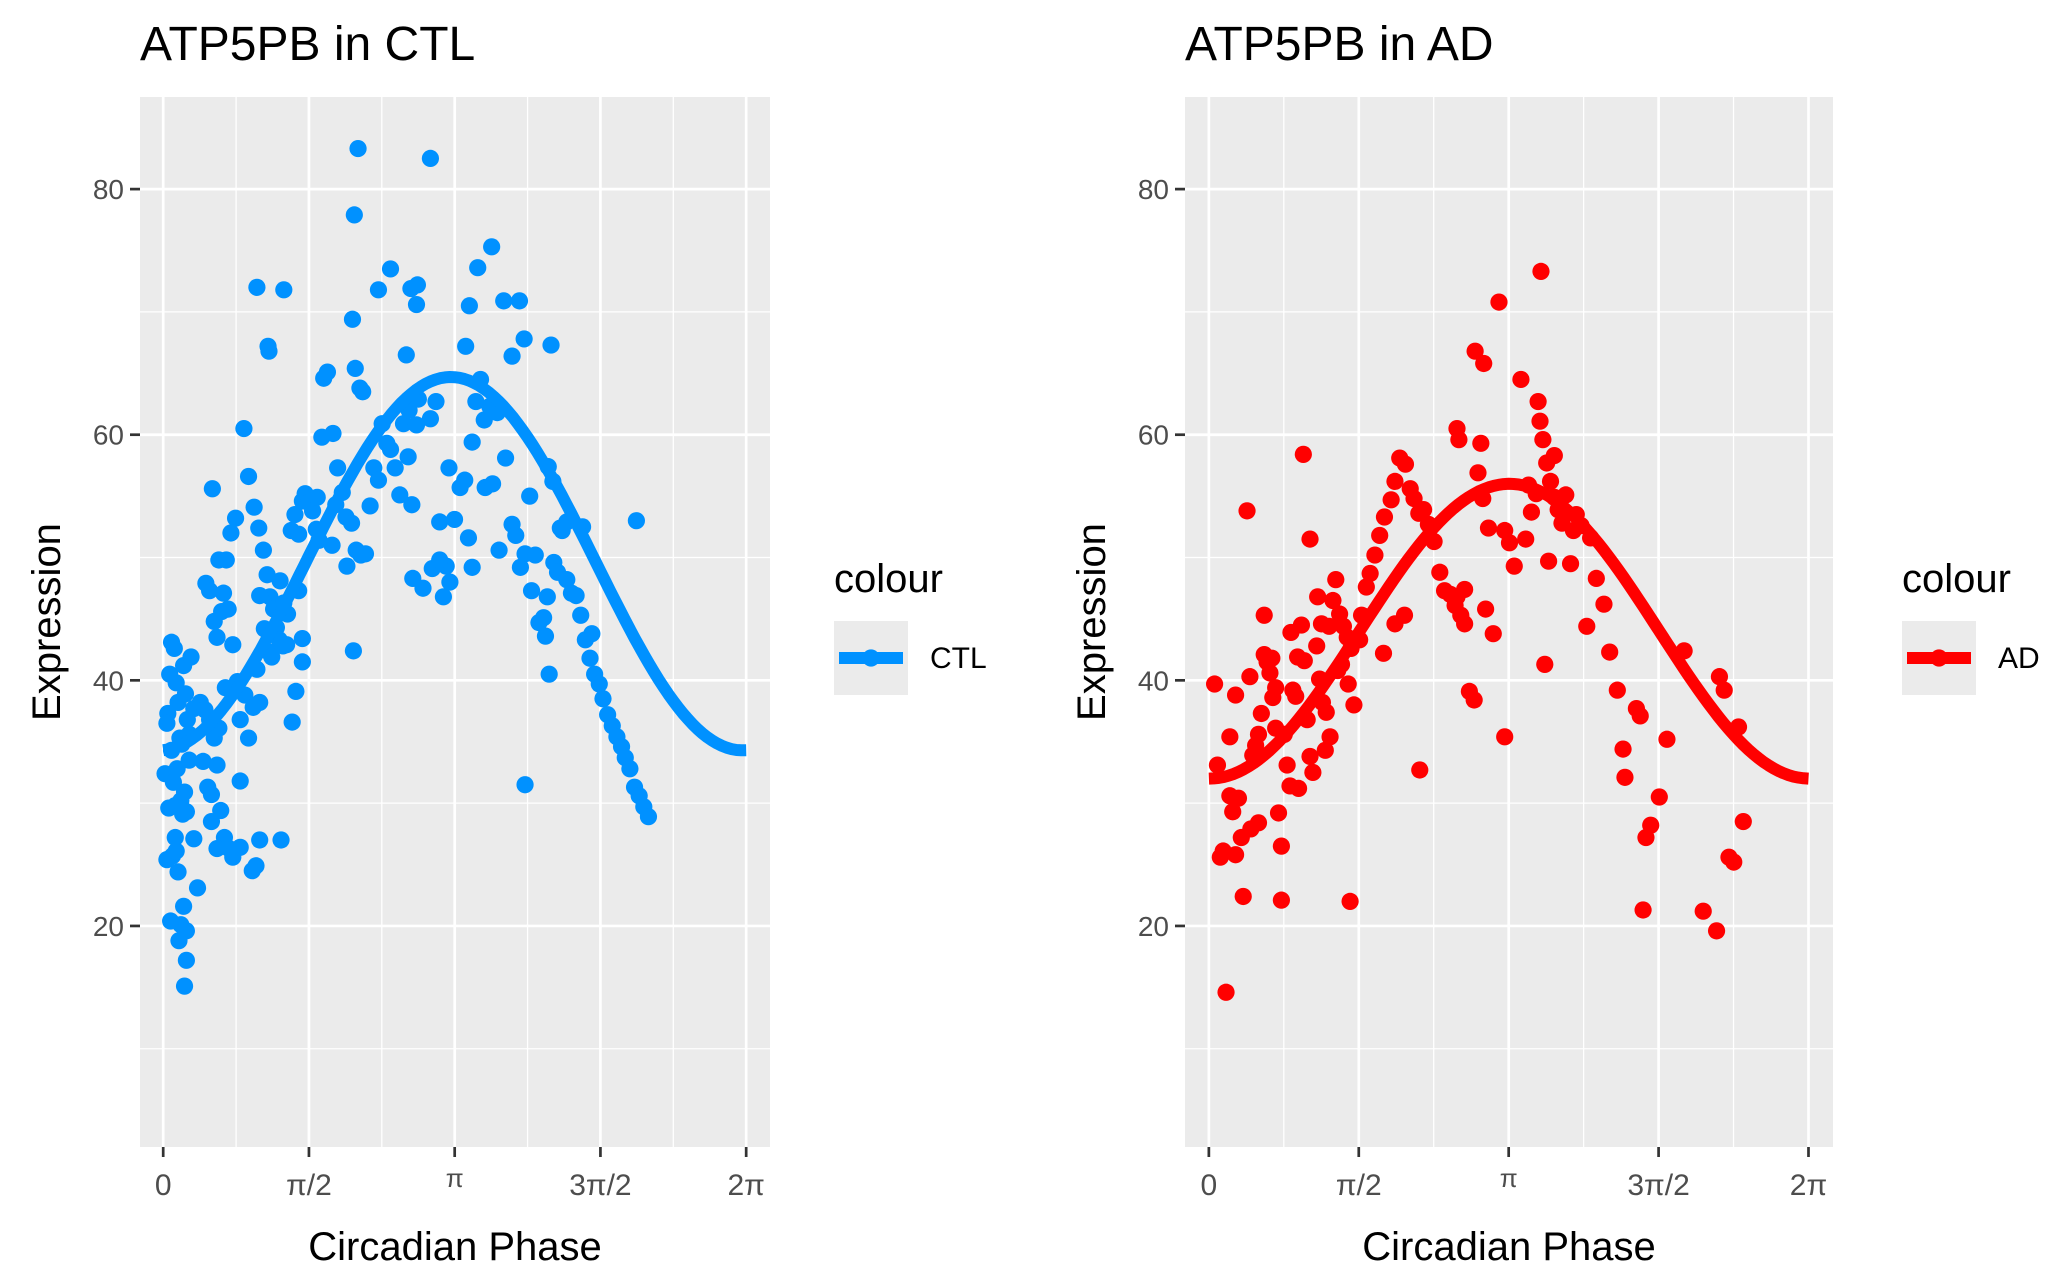 The width and height of the screenshot is (2071, 1280). Describe the element at coordinates (108, 926) in the screenshot. I see `y-tick-label: 20` at that location.